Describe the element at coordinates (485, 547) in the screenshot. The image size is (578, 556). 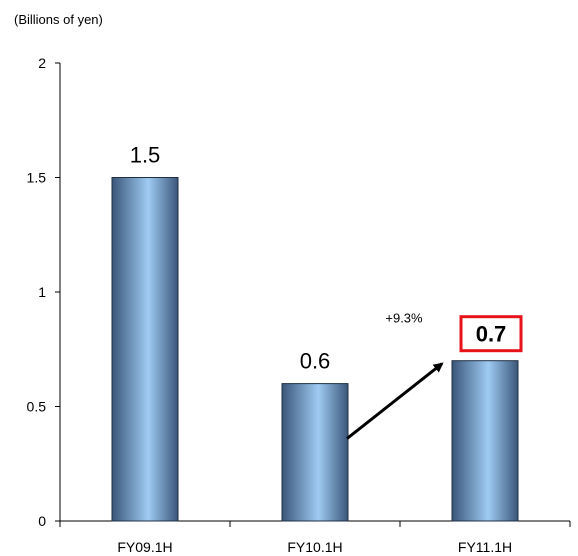
I see `x-tick-label: FY11.1H` at that location.